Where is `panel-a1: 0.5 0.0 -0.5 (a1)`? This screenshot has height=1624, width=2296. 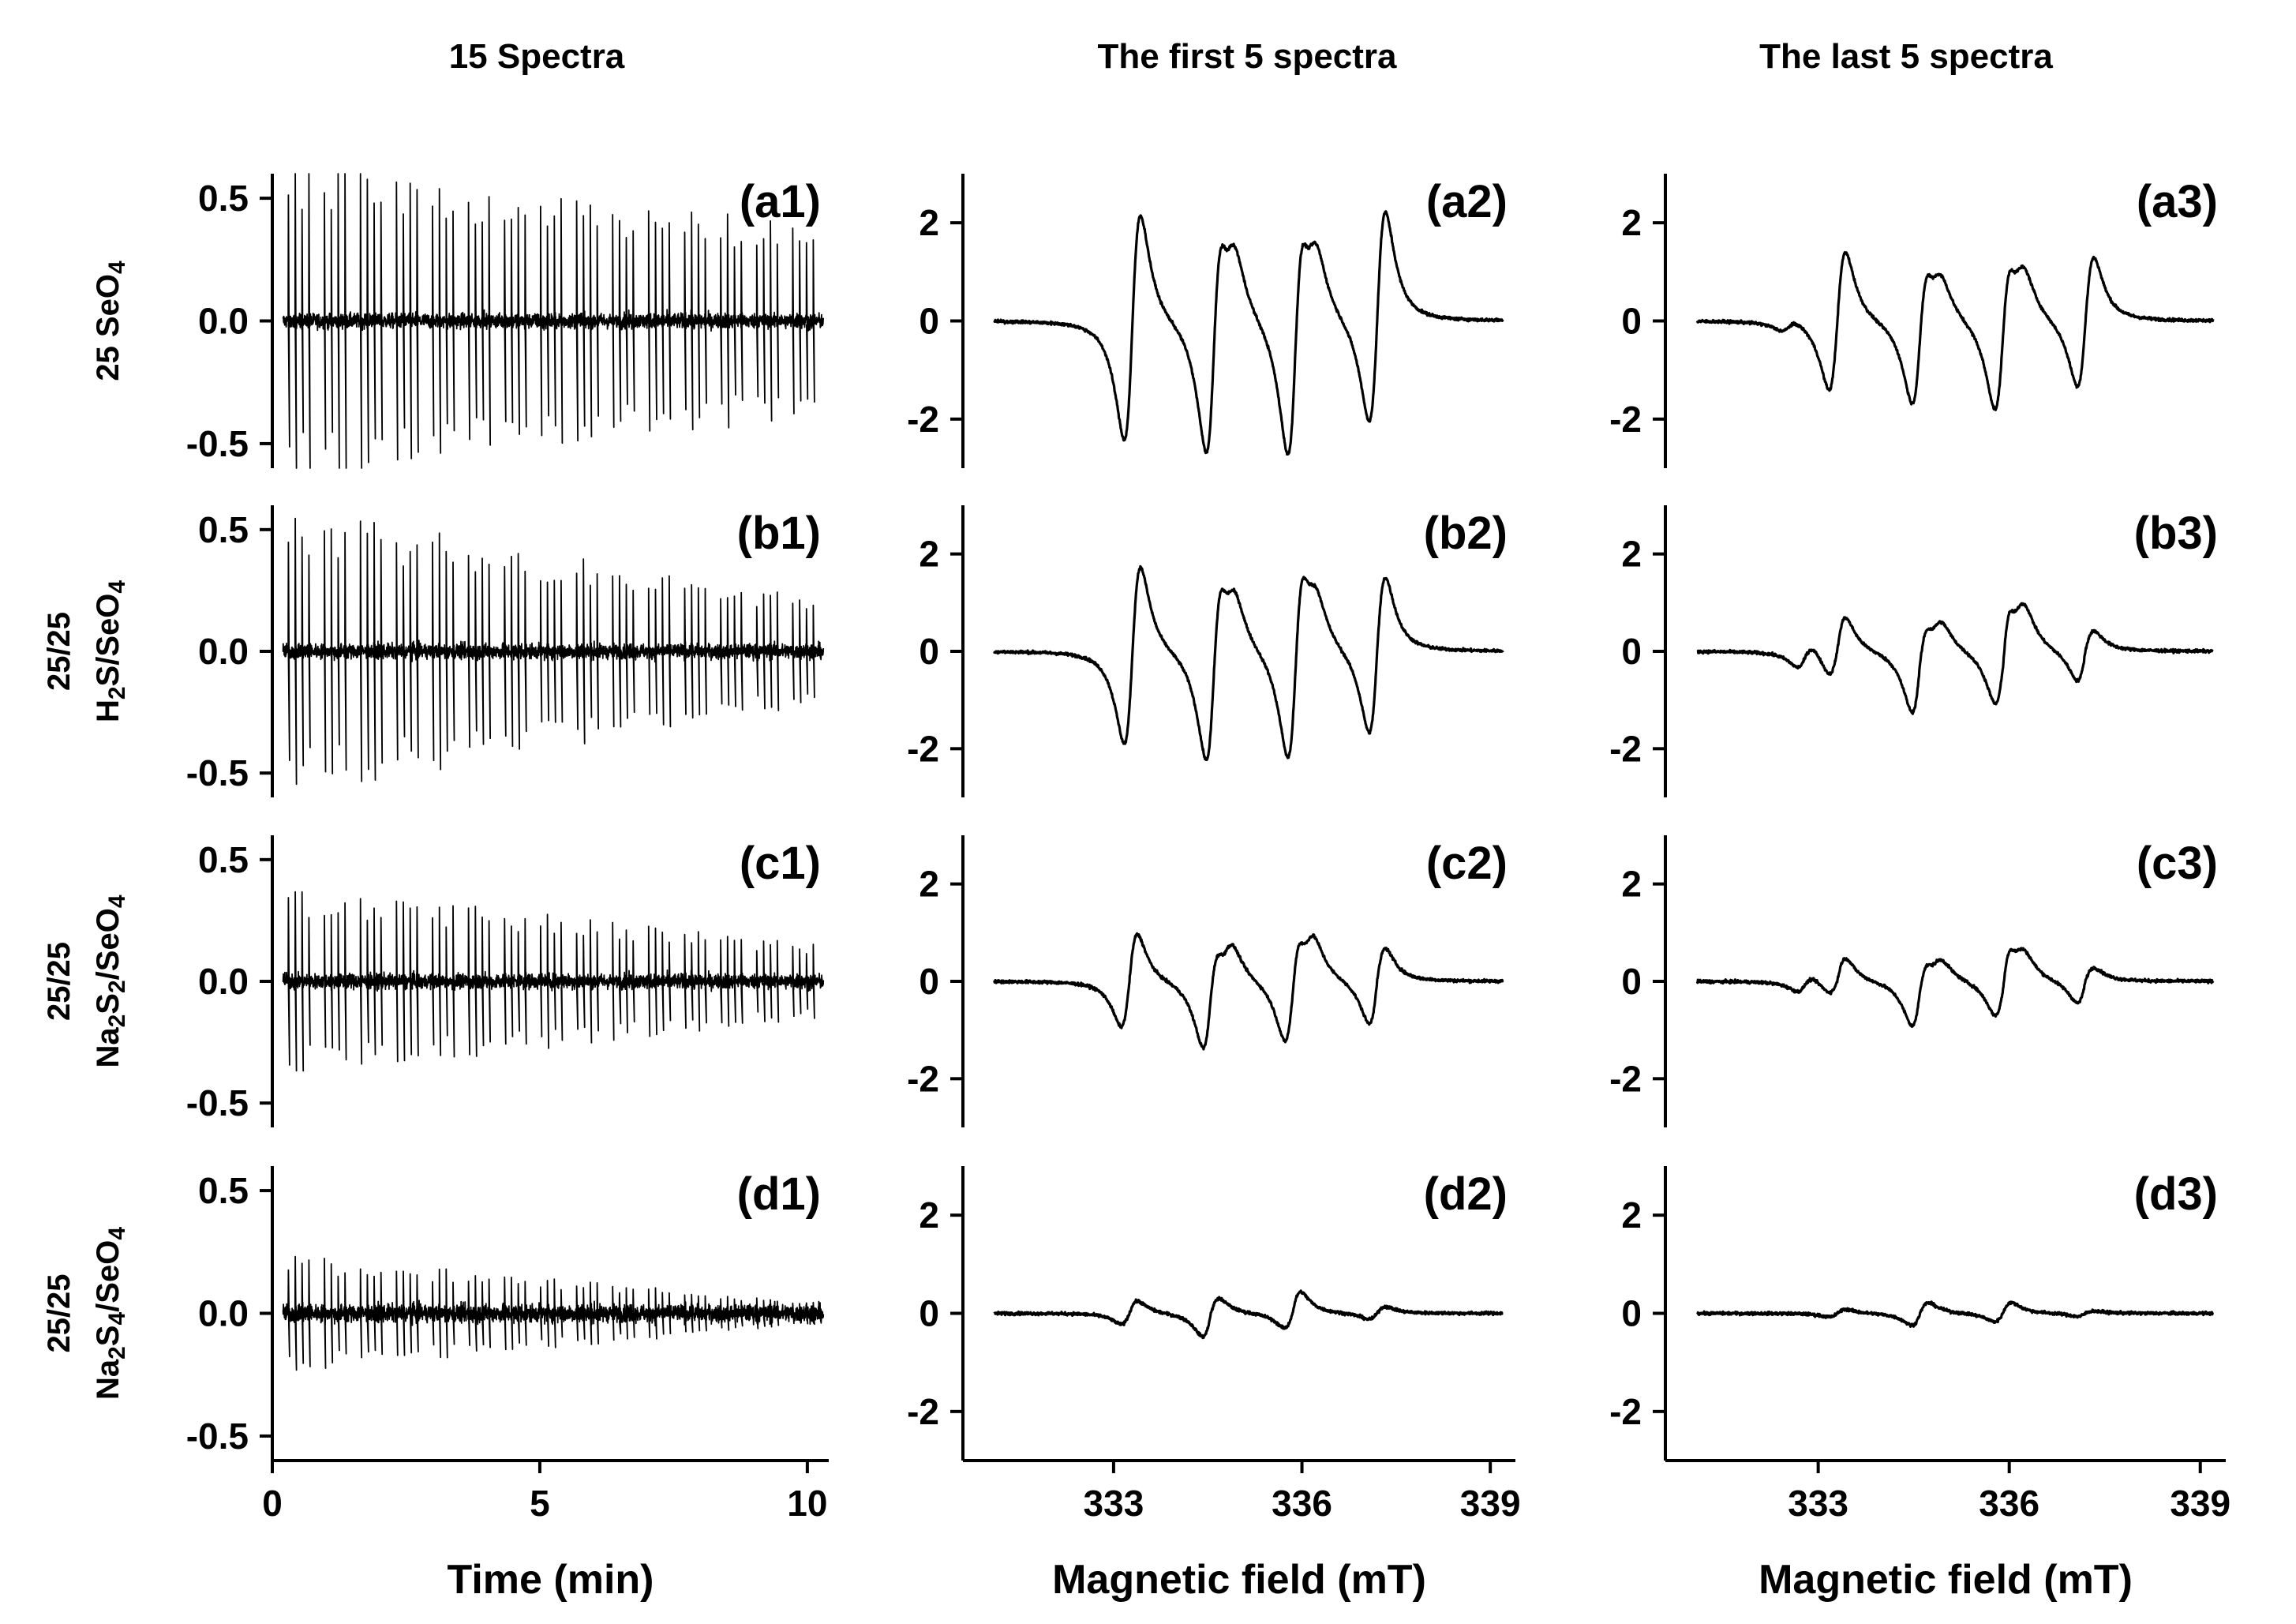
panel-a1: 0.5 0.0 -0.5 (a1) is located at coordinates (505, 321).